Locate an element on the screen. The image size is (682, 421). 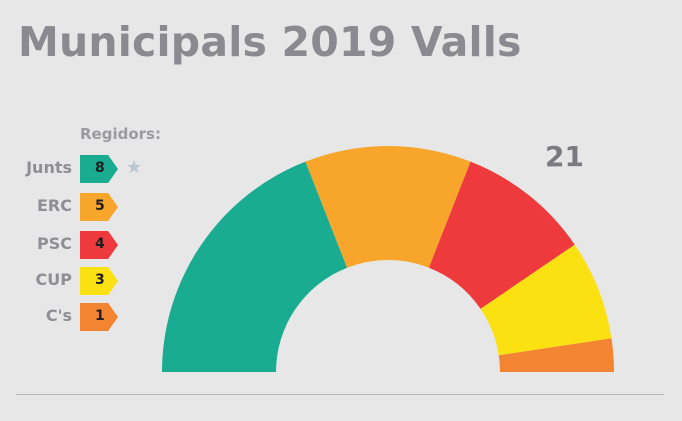
hemicycle-segment-psc is located at coordinates (501, 235).